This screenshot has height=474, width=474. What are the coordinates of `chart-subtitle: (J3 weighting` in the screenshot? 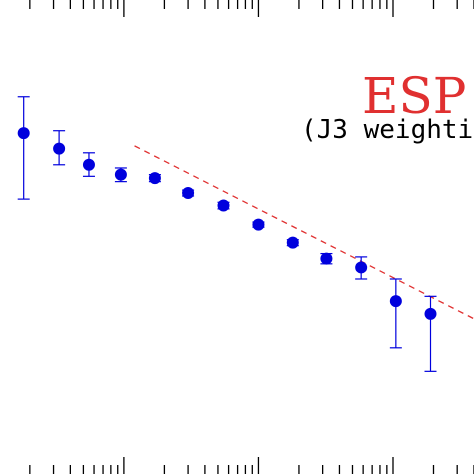 It's located at (387, 130).